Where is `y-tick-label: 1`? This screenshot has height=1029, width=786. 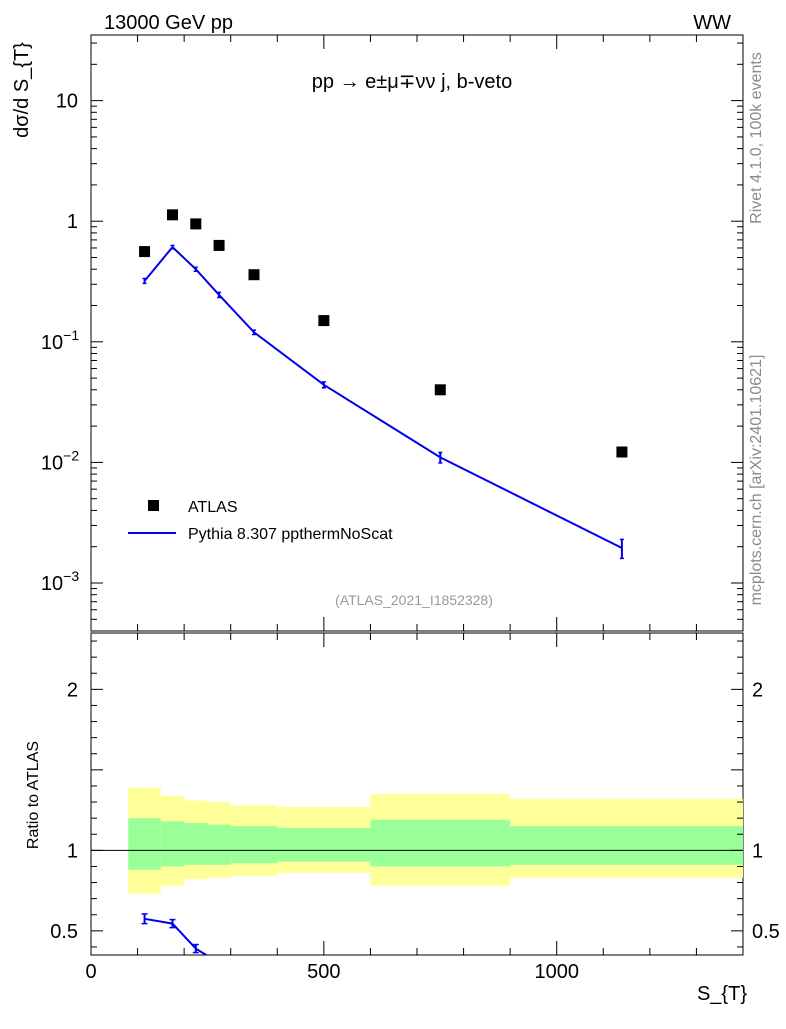 y-tick-label: 1 is located at coordinates (72, 222).